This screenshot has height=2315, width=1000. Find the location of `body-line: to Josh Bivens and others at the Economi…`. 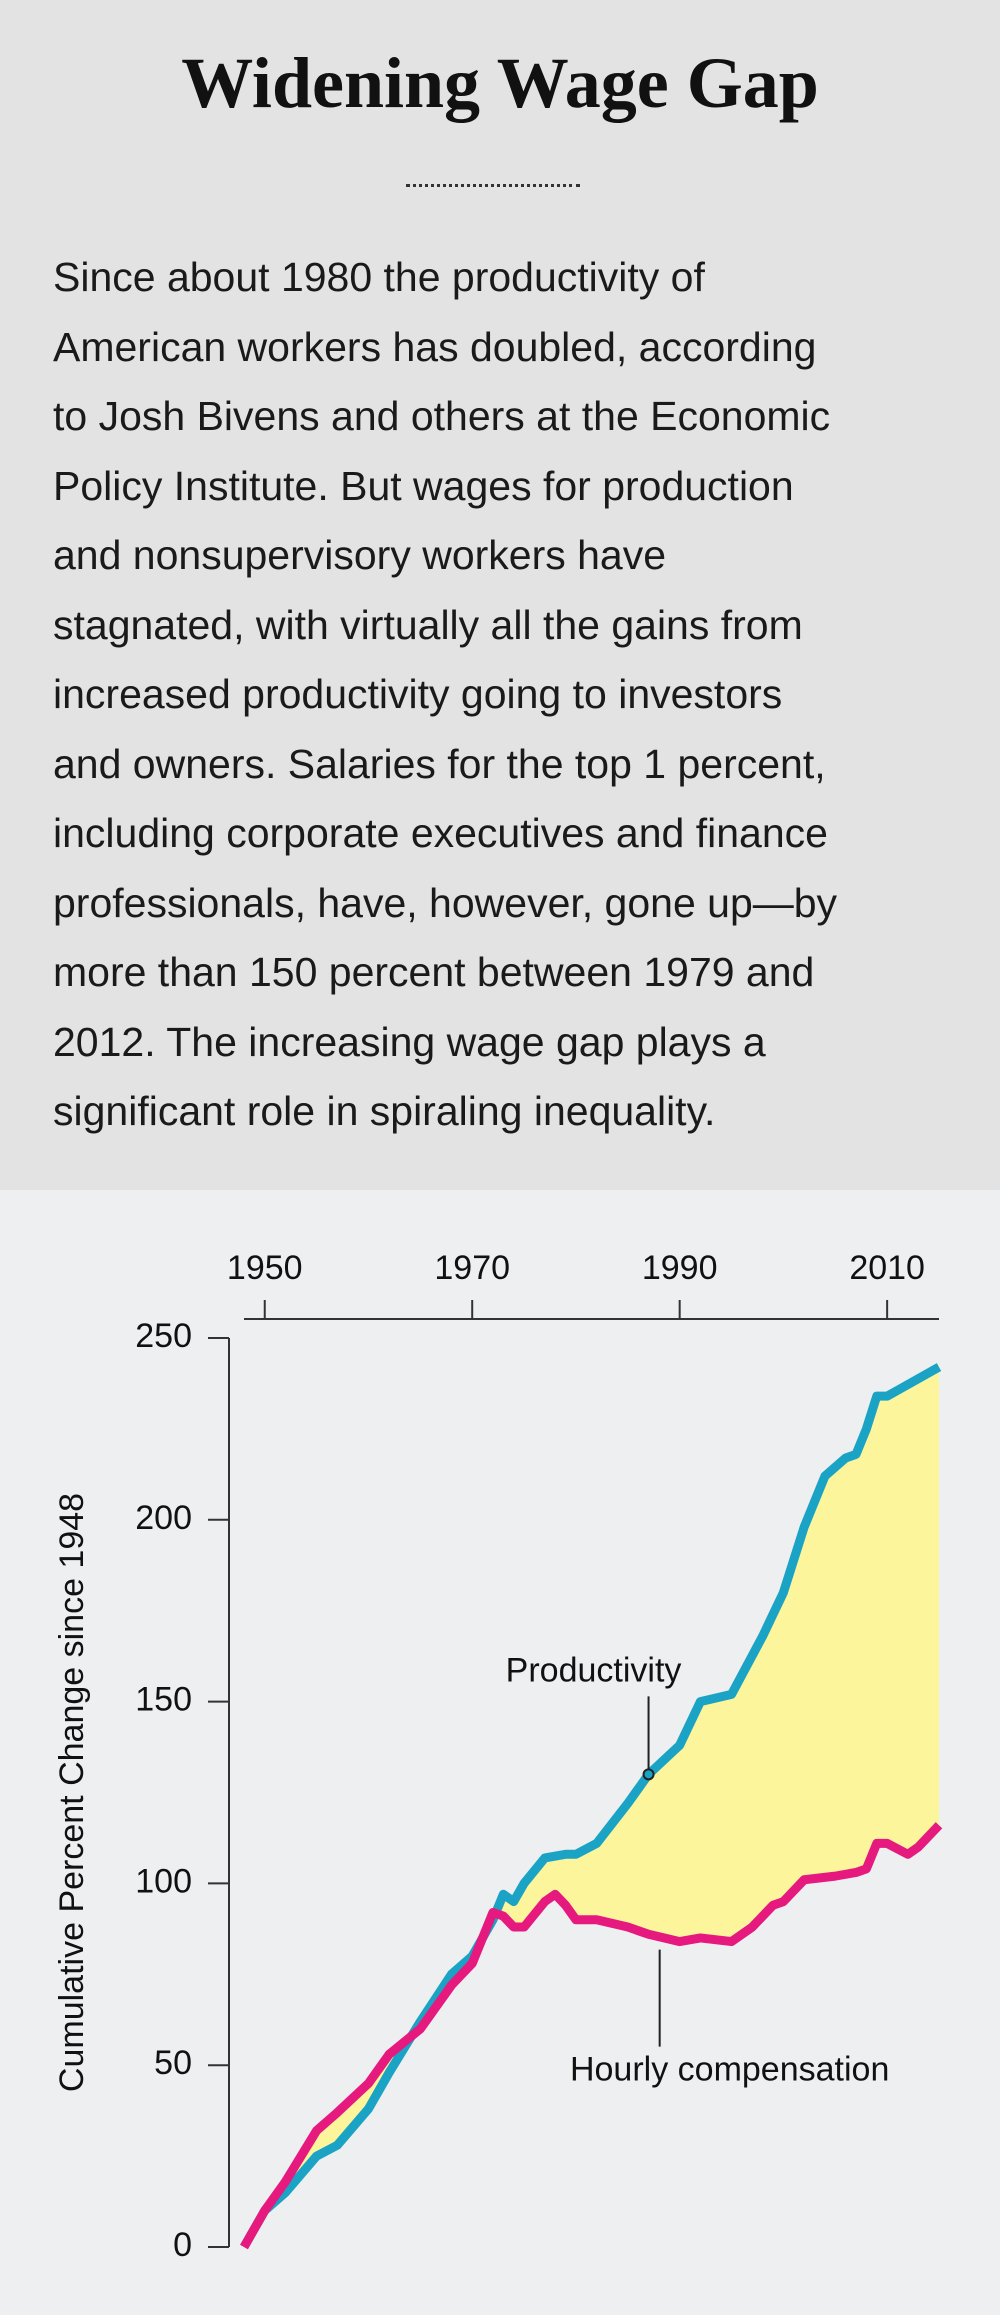

body-line: to Josh Bivens and others at the Economi… is located at coordinates (442, 416).